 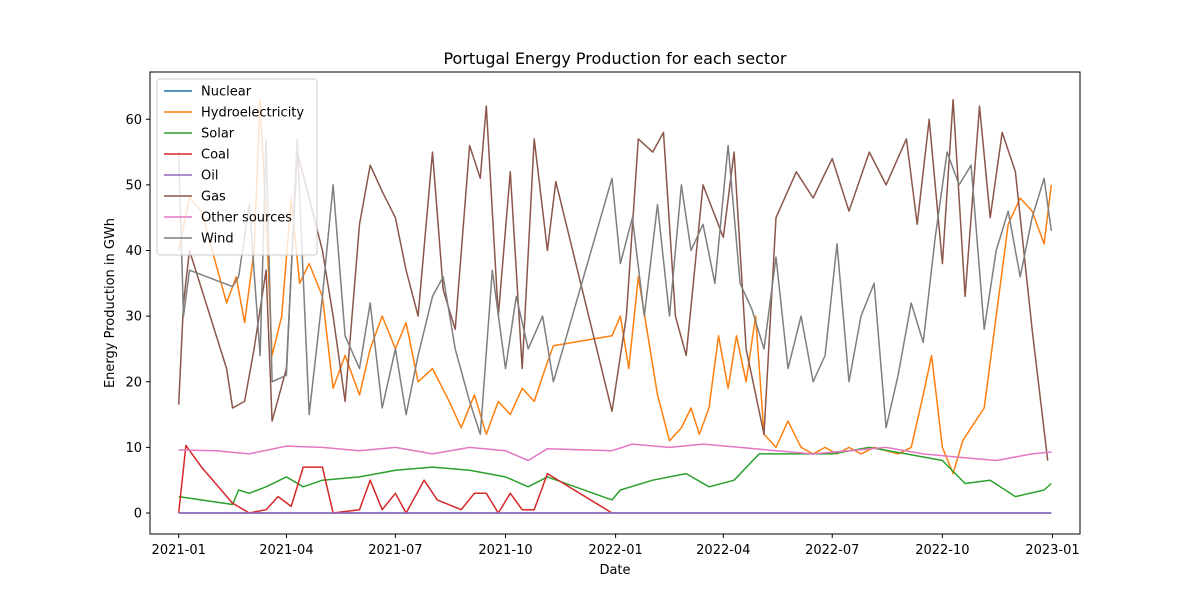 I want to click on y-tick-label-3: 30, so click(x=133, y=317).